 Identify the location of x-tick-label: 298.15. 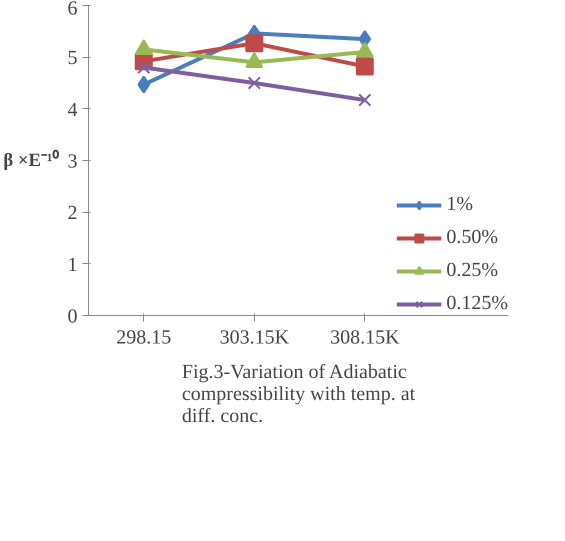
(144, 337).